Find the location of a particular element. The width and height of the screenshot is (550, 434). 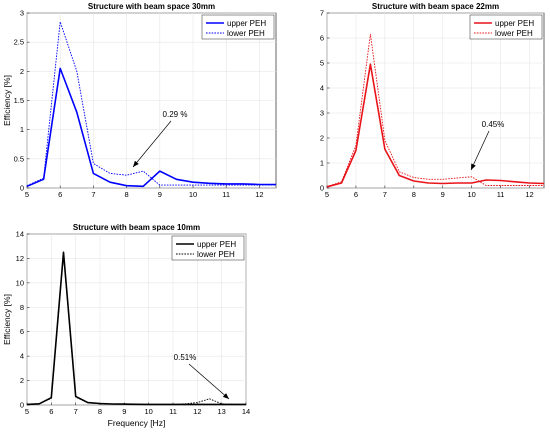

y-tick-label: 12 is located at coordinates (20, 258).